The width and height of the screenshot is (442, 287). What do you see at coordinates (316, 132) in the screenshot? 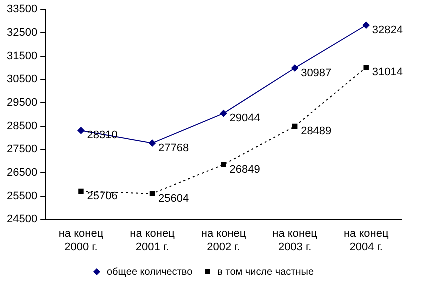
I see `data-label: 28489` at bounding box center [316, 132].